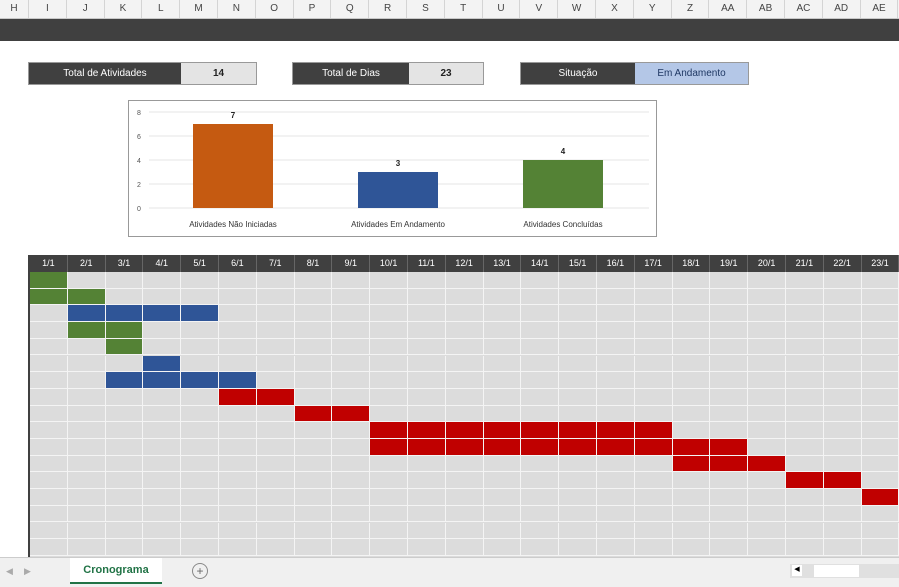 The height and width of the screenshot is (587, 899). What do you see at coordinates (797, 570) in the screenshot?
I see `scroll-left-arrow-icon: ◀` at bounding box center [797, 570].